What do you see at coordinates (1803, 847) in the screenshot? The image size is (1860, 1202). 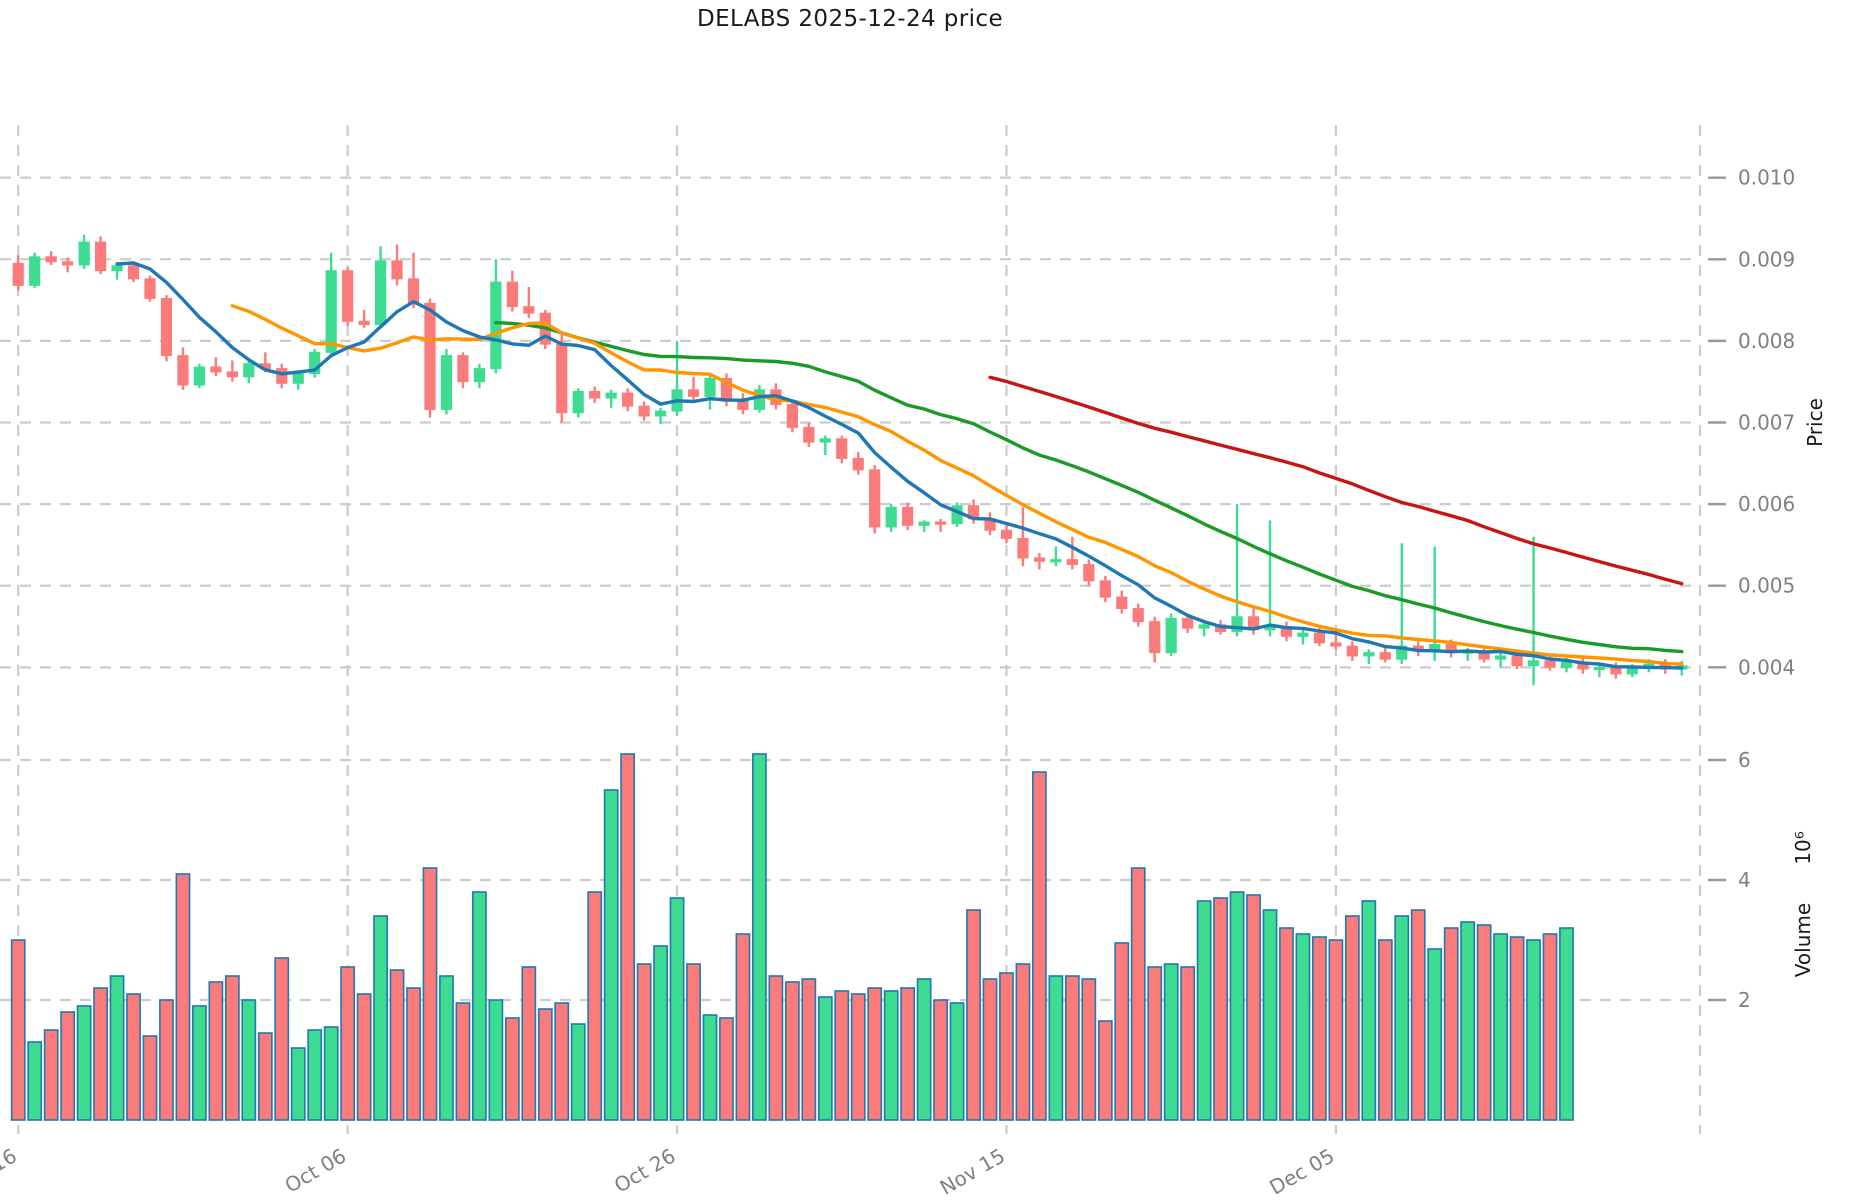 I see `volume-axis-exponent: 10⁶` at bounding box center [1803, 847].